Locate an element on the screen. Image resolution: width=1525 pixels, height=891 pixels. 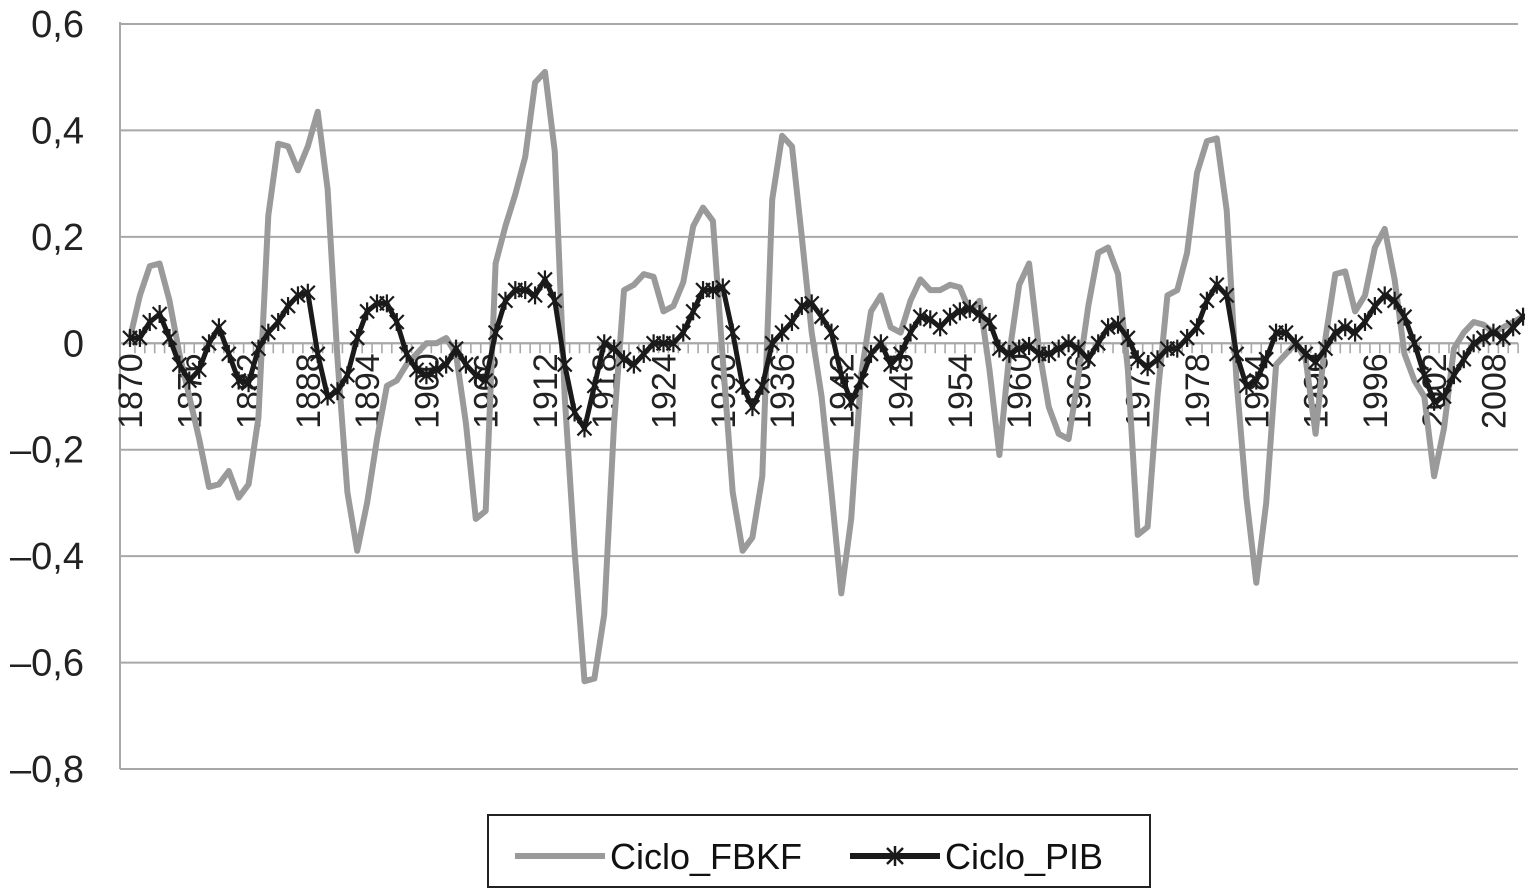
y-tick-label: –0,2 is located at coordinates (47, 451).